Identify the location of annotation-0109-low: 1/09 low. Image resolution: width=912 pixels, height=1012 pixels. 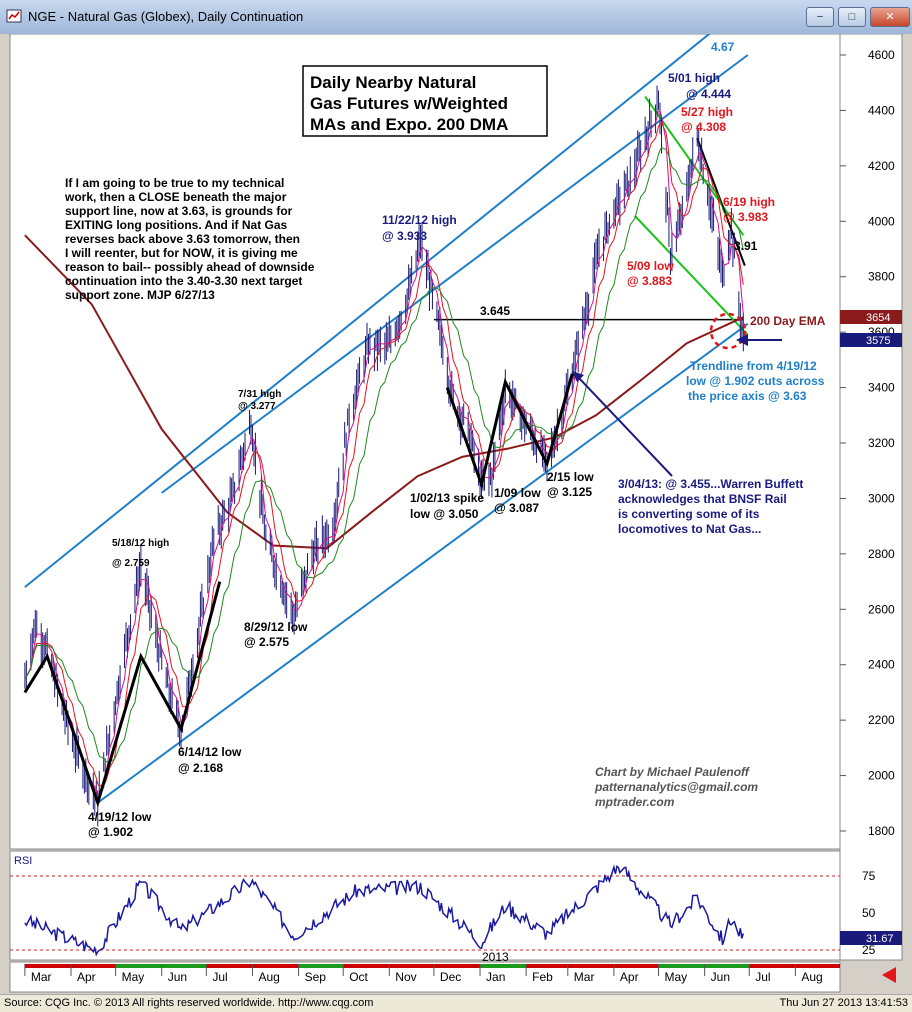
(517, 493).